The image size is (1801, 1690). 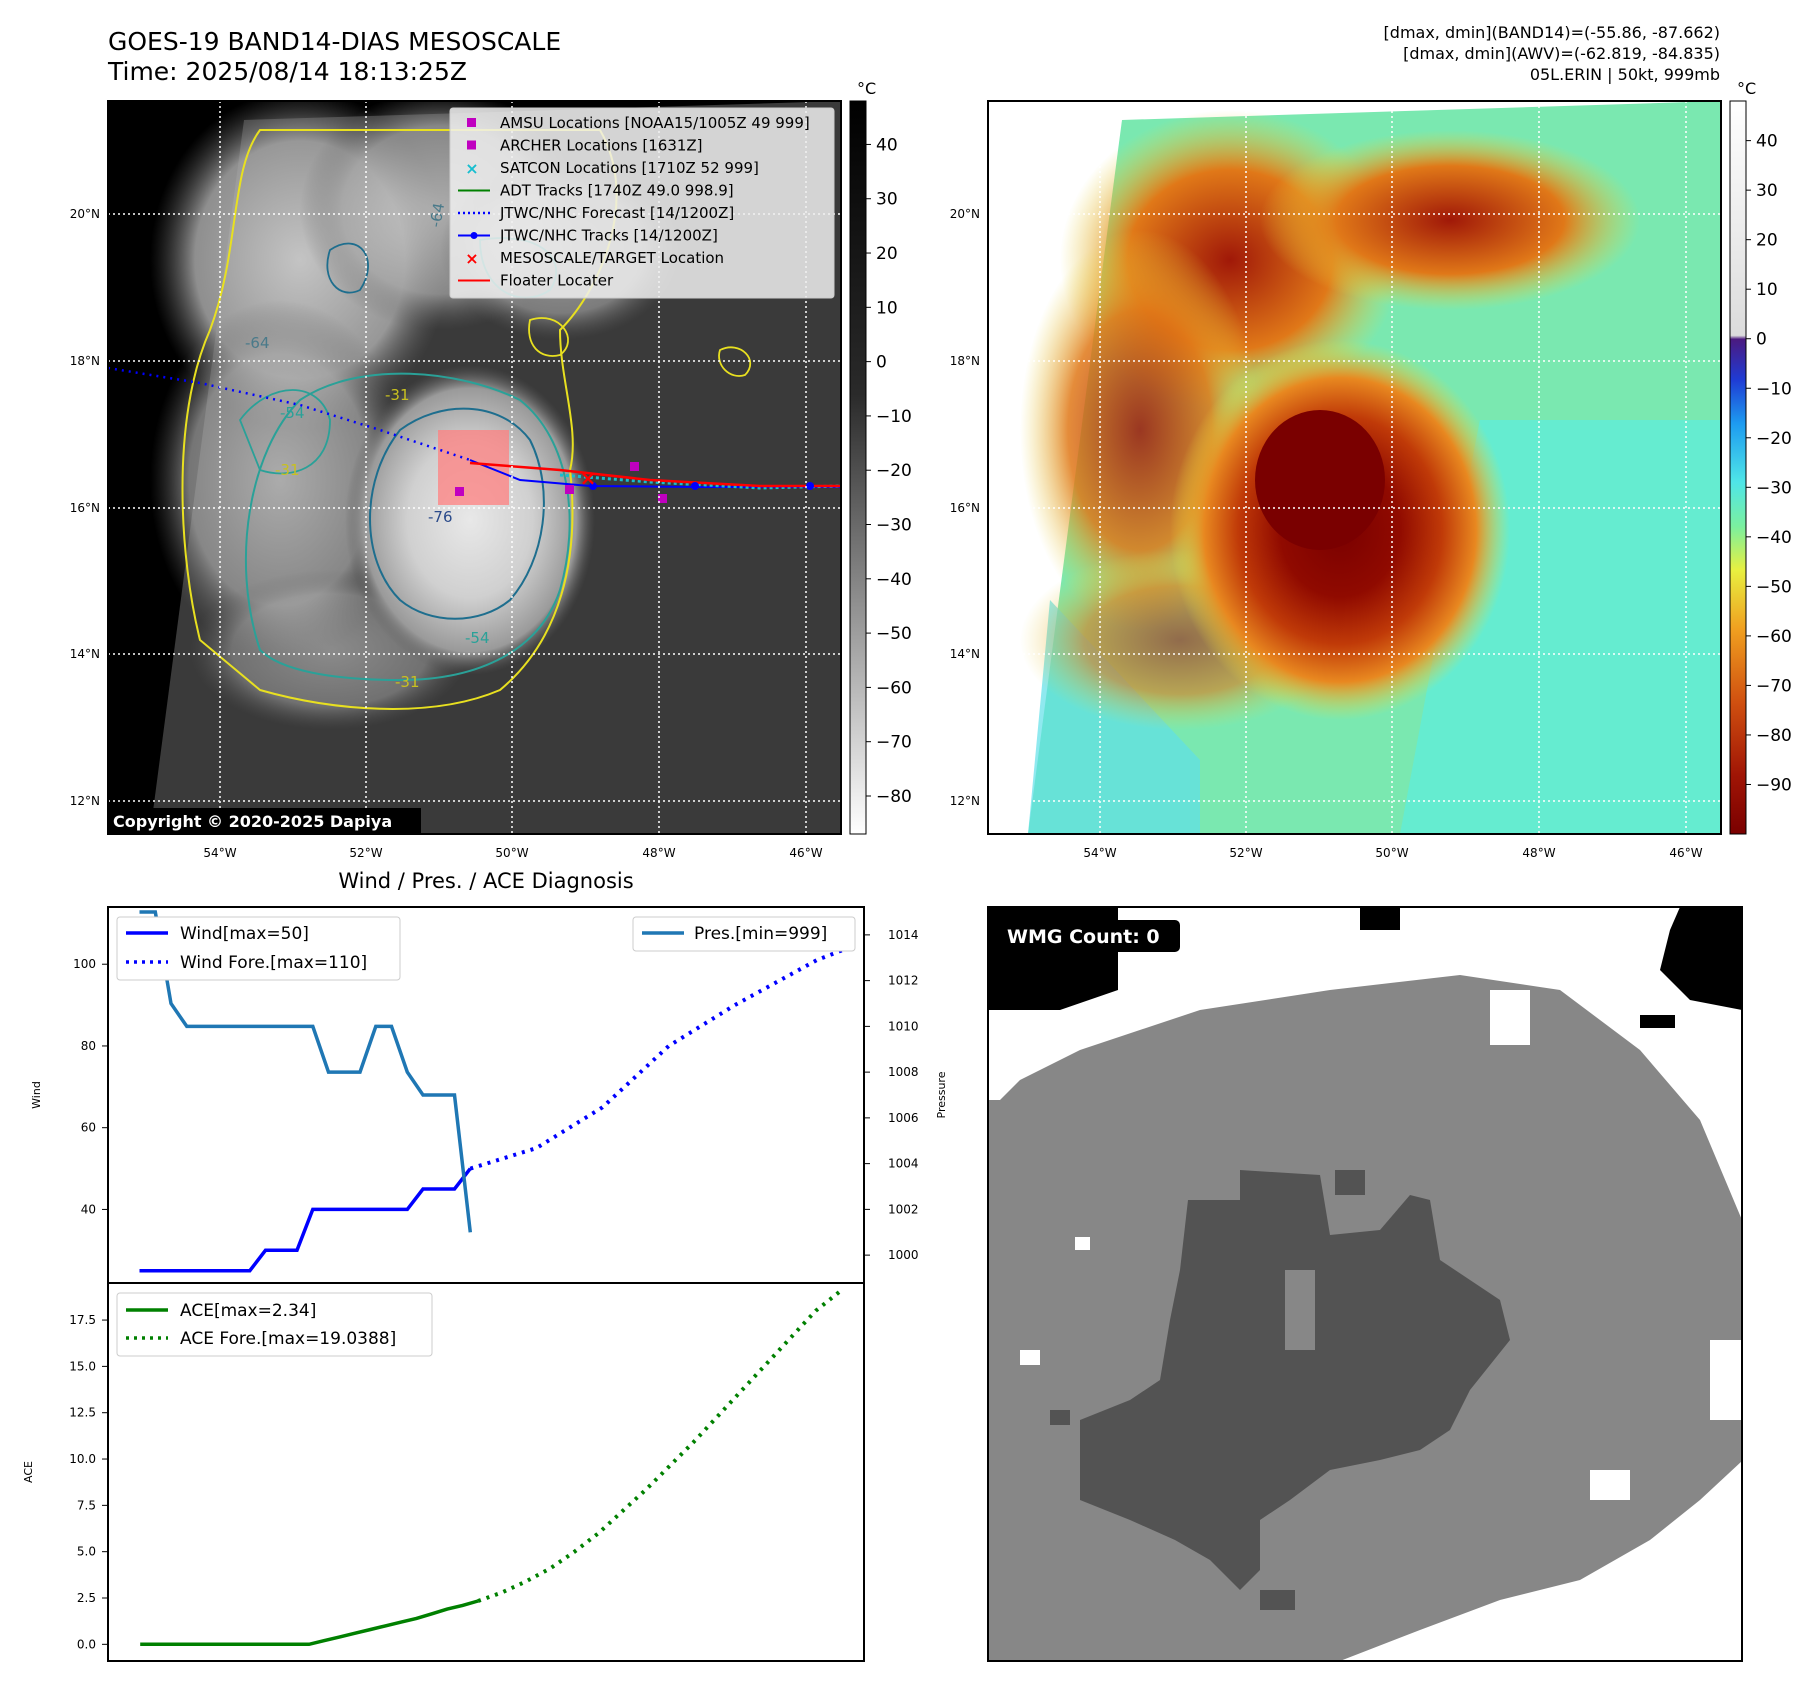 What do you see at coordinates (1774, 488) in the screenshot?
I see `colorbar-tick: −30` at bounding box center [1774, 488].